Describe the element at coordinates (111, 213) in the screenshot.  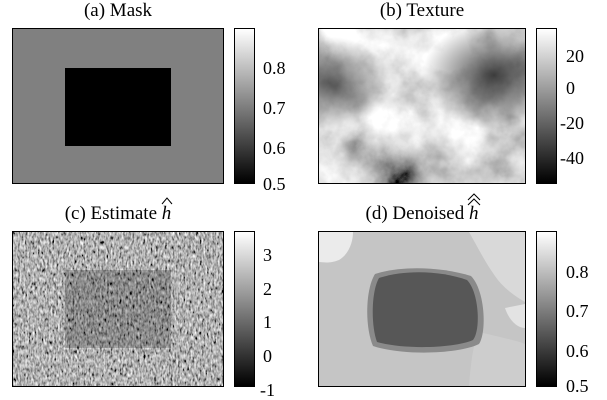
I see `panel-c-title-text: (c) Estimate` at that location.